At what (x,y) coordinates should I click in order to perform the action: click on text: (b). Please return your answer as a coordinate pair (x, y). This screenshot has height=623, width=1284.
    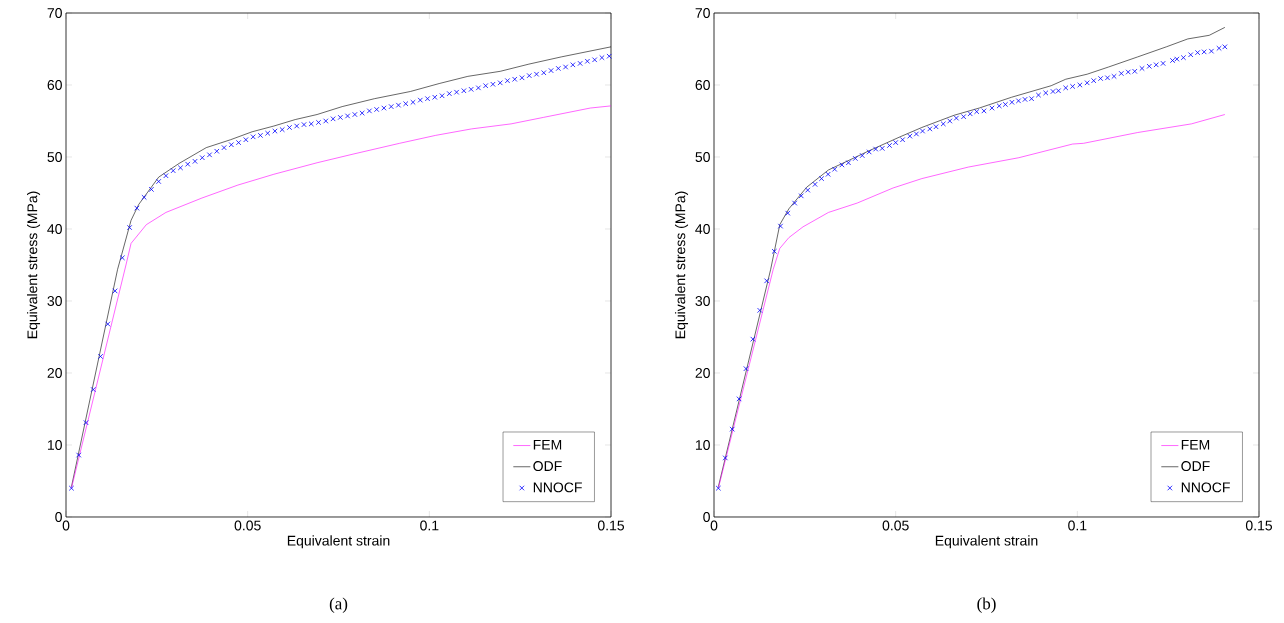
    Looking at the image, I should click on (986, 605).